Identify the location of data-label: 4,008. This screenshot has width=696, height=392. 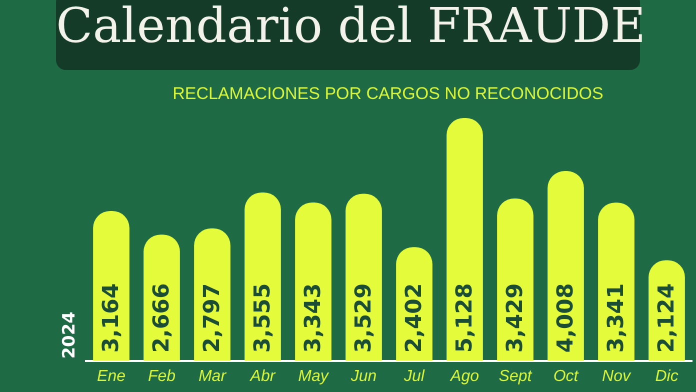
(565, 318).